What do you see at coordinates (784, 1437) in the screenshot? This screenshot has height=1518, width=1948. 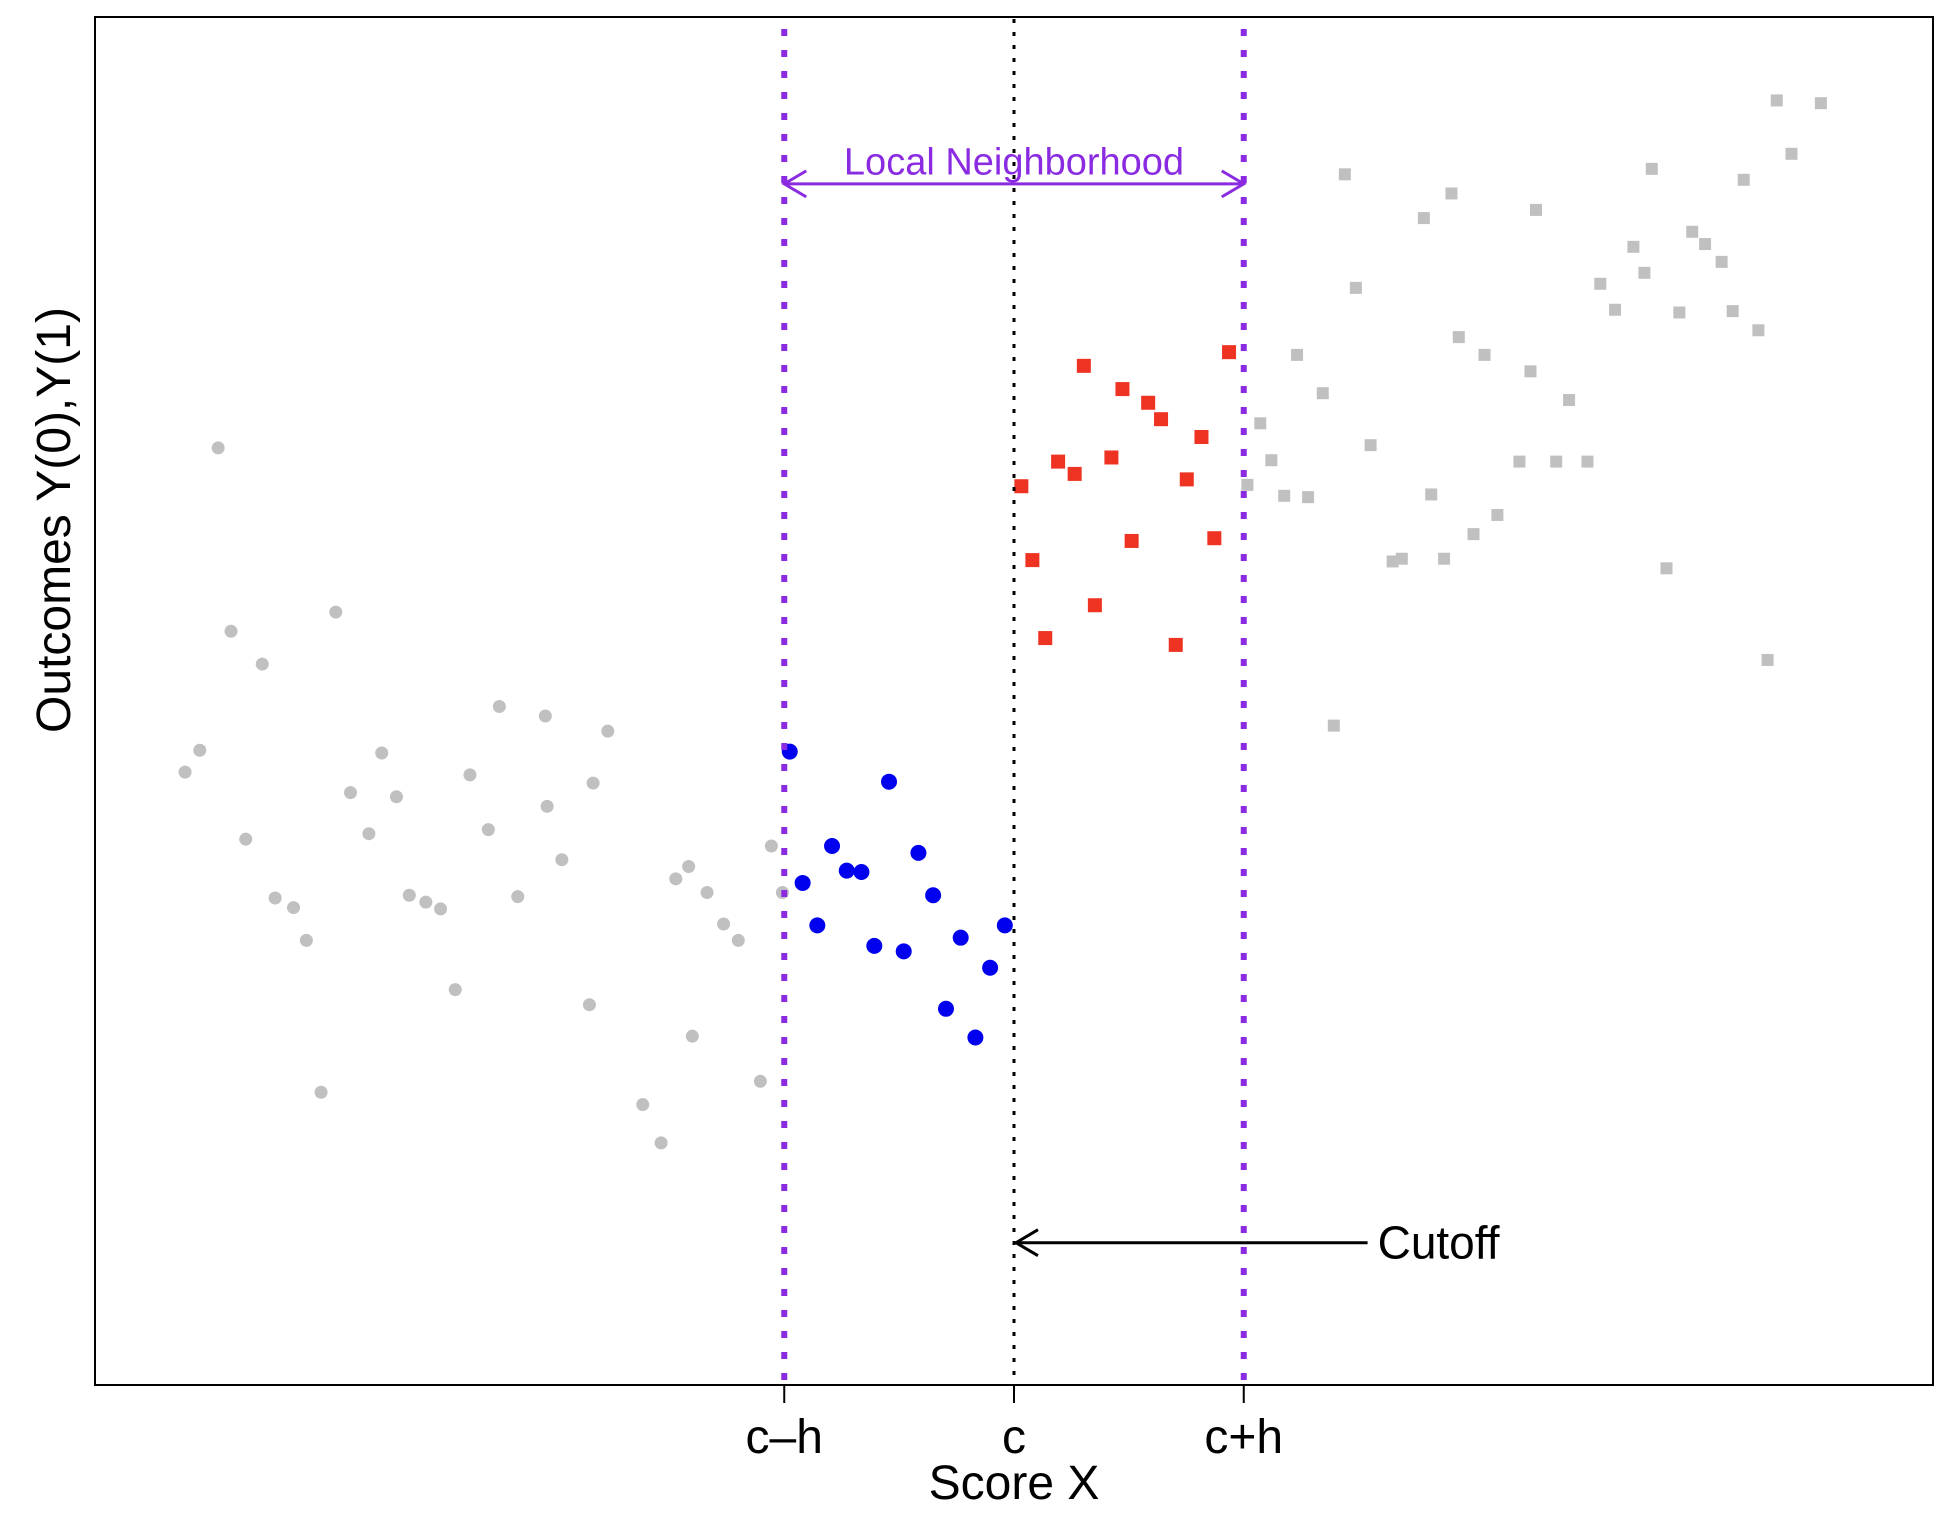 I see `x-tick-label-0: c–h` at bounding box center [784, 1437].